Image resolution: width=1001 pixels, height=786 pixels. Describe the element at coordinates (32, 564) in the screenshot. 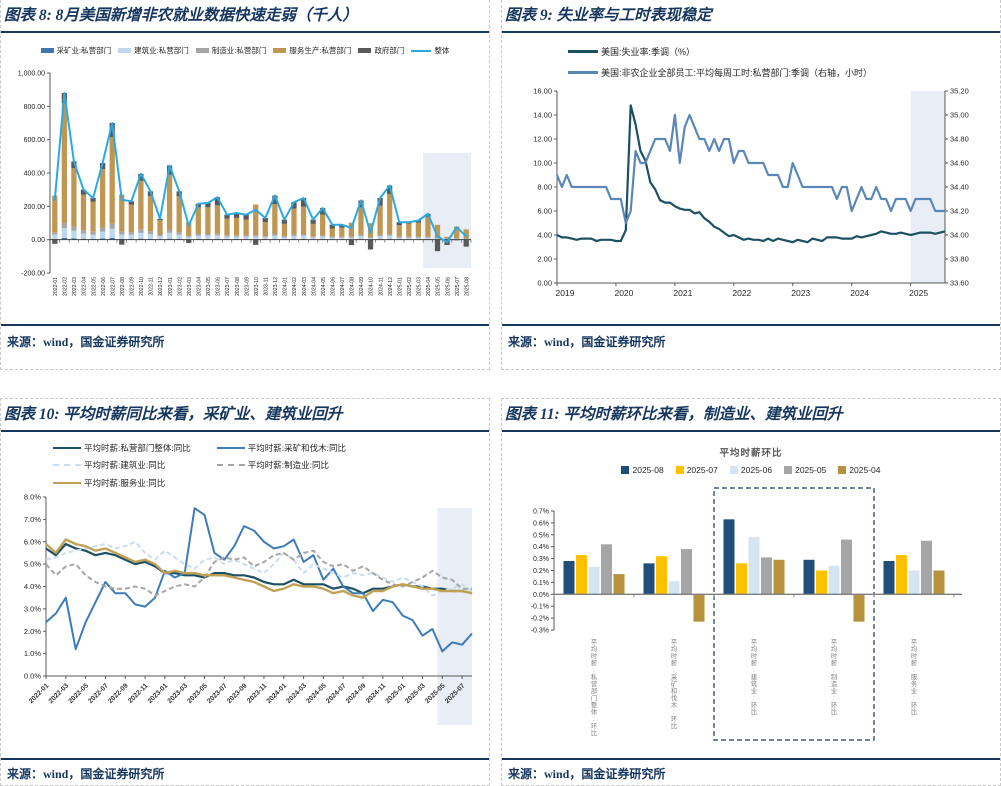

I see `svg-text: 5.0%` at that location.